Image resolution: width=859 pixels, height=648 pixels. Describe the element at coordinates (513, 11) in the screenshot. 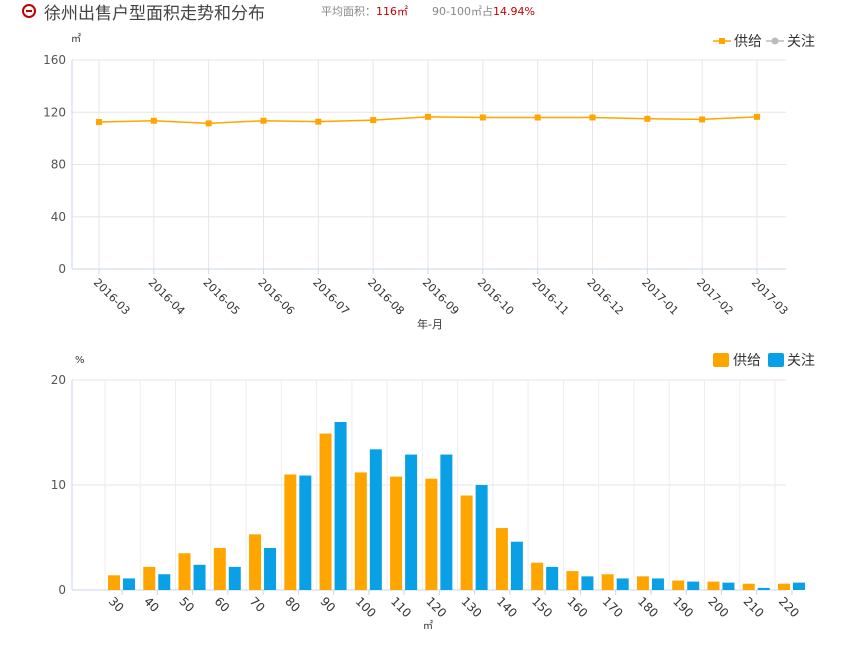

I see `range-share-value: 14.94%` at that location.